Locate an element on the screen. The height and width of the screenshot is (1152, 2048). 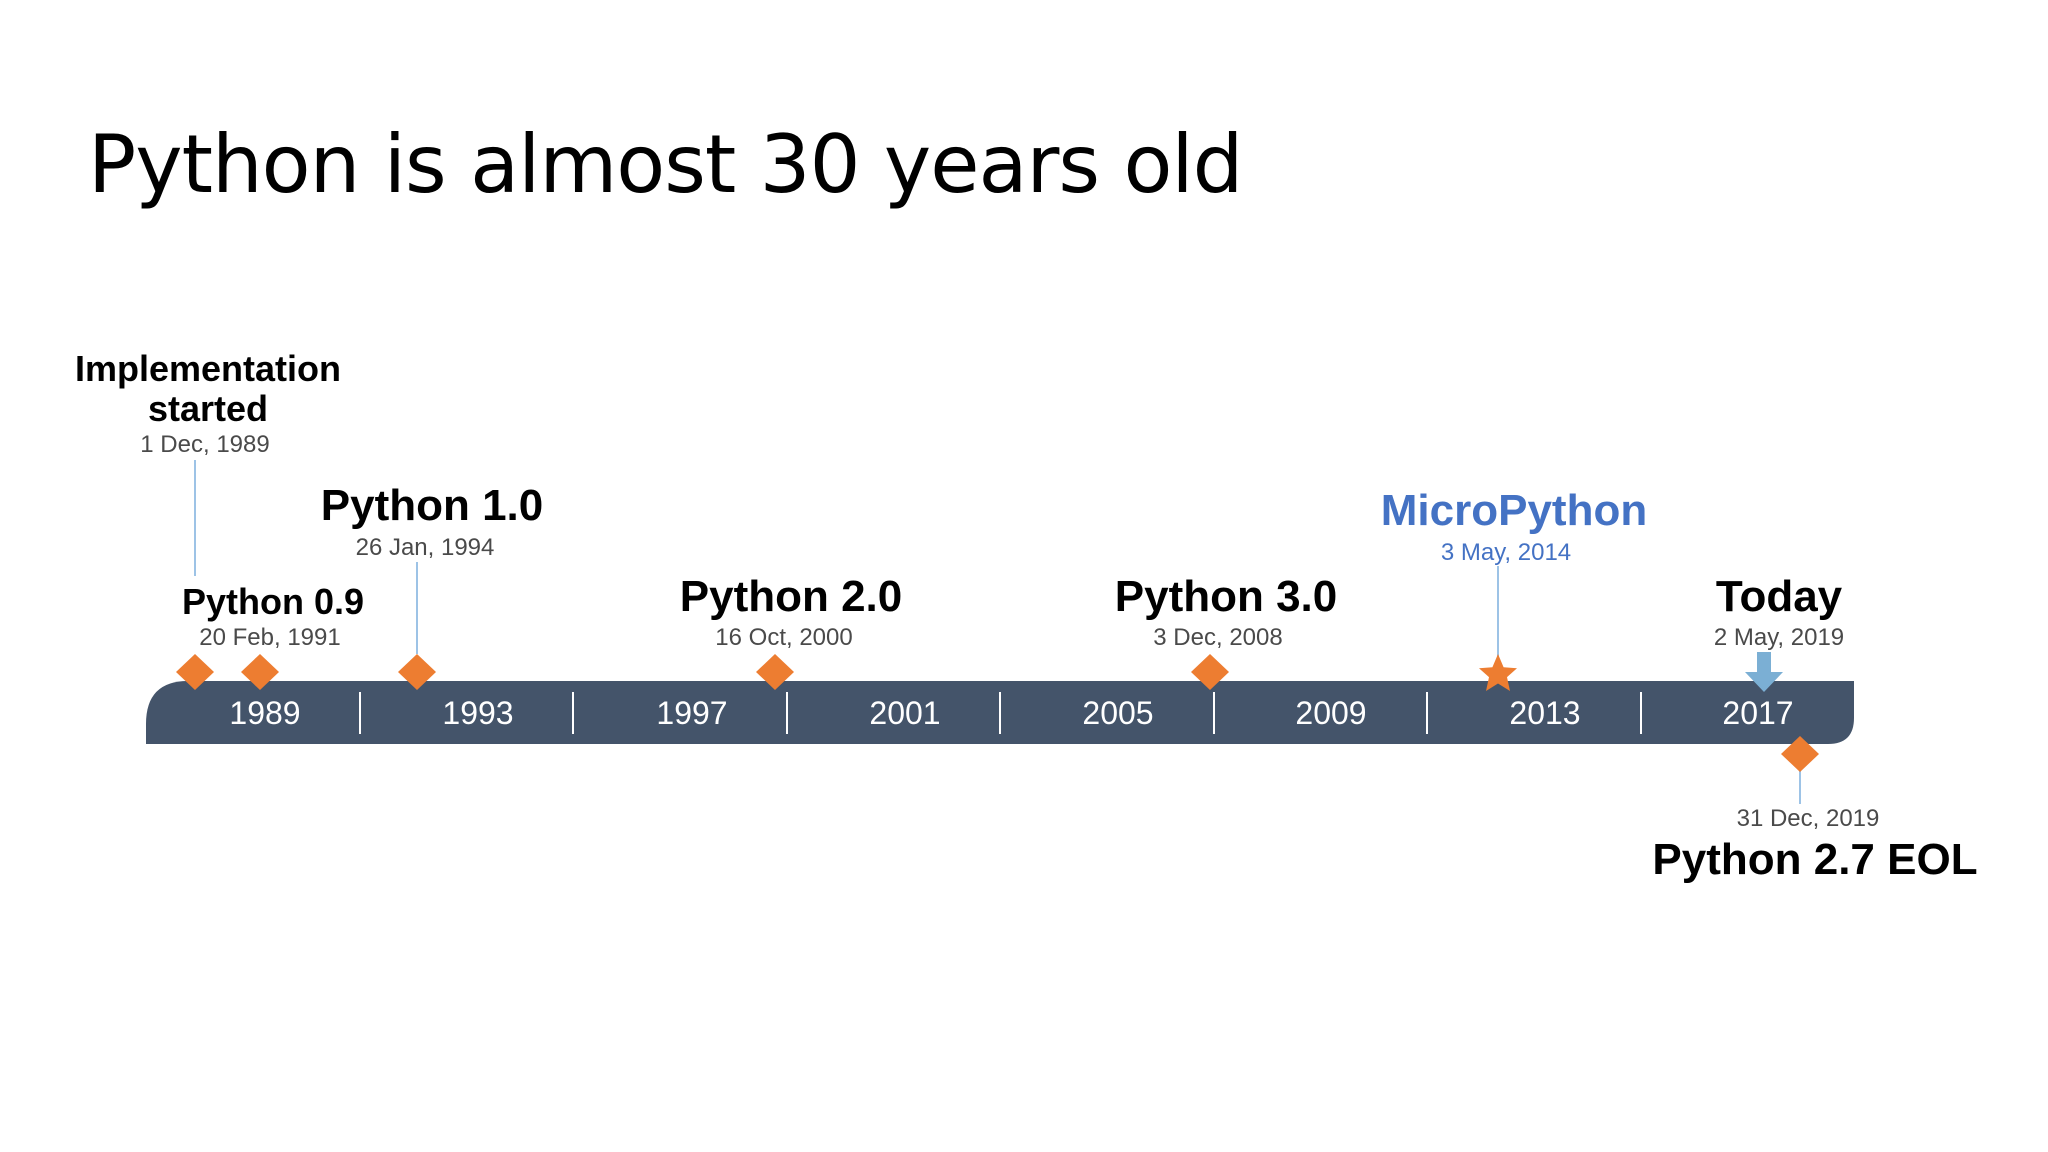
event-date: 3 May, 2014 is located at coordinates (1506, 552).